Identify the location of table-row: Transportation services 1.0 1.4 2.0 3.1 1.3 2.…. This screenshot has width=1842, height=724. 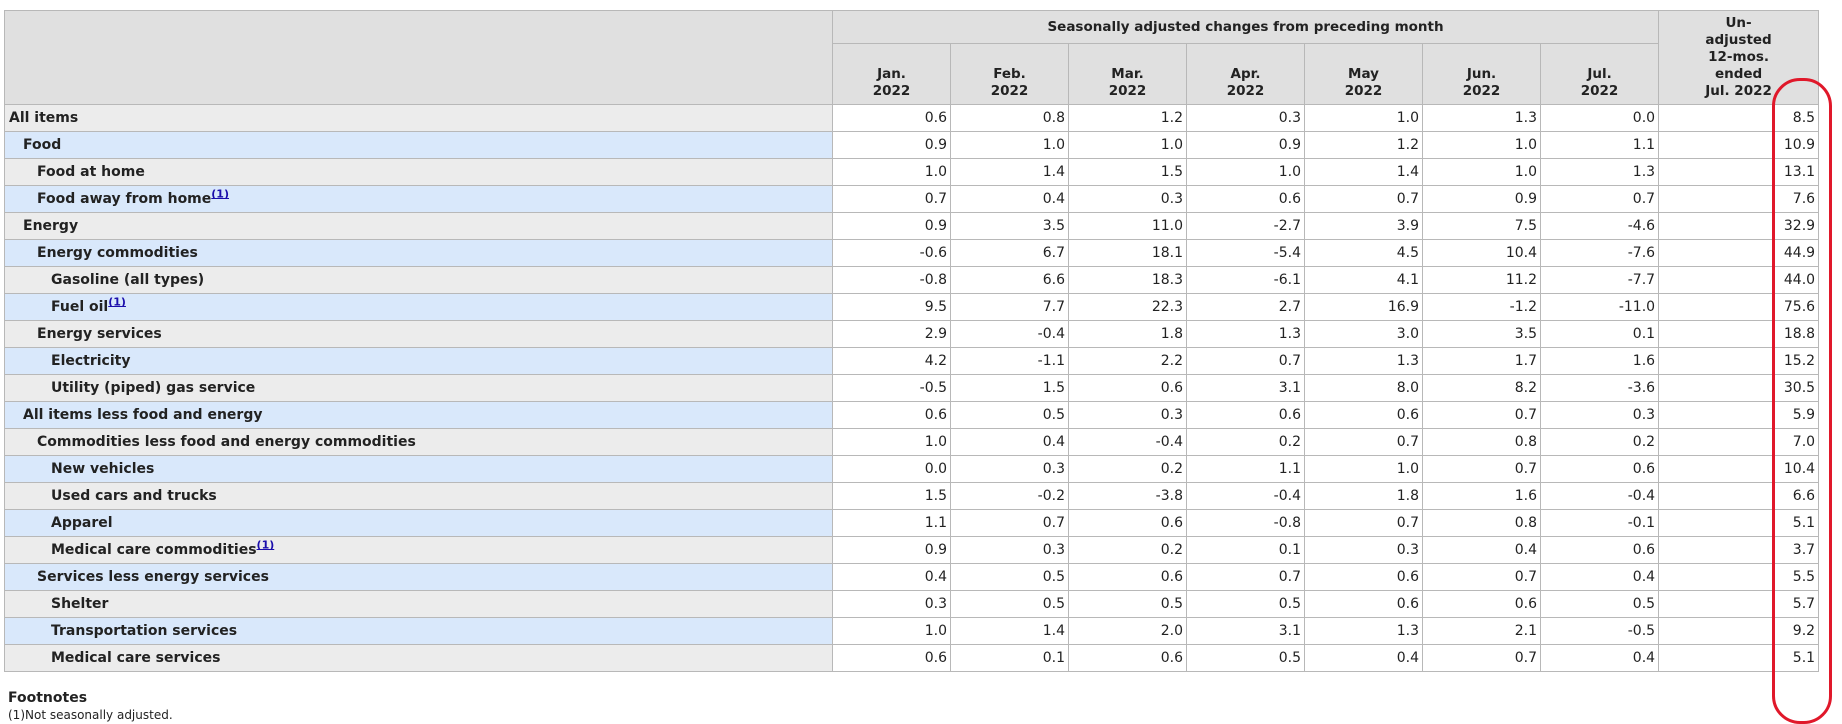
(912, 631).